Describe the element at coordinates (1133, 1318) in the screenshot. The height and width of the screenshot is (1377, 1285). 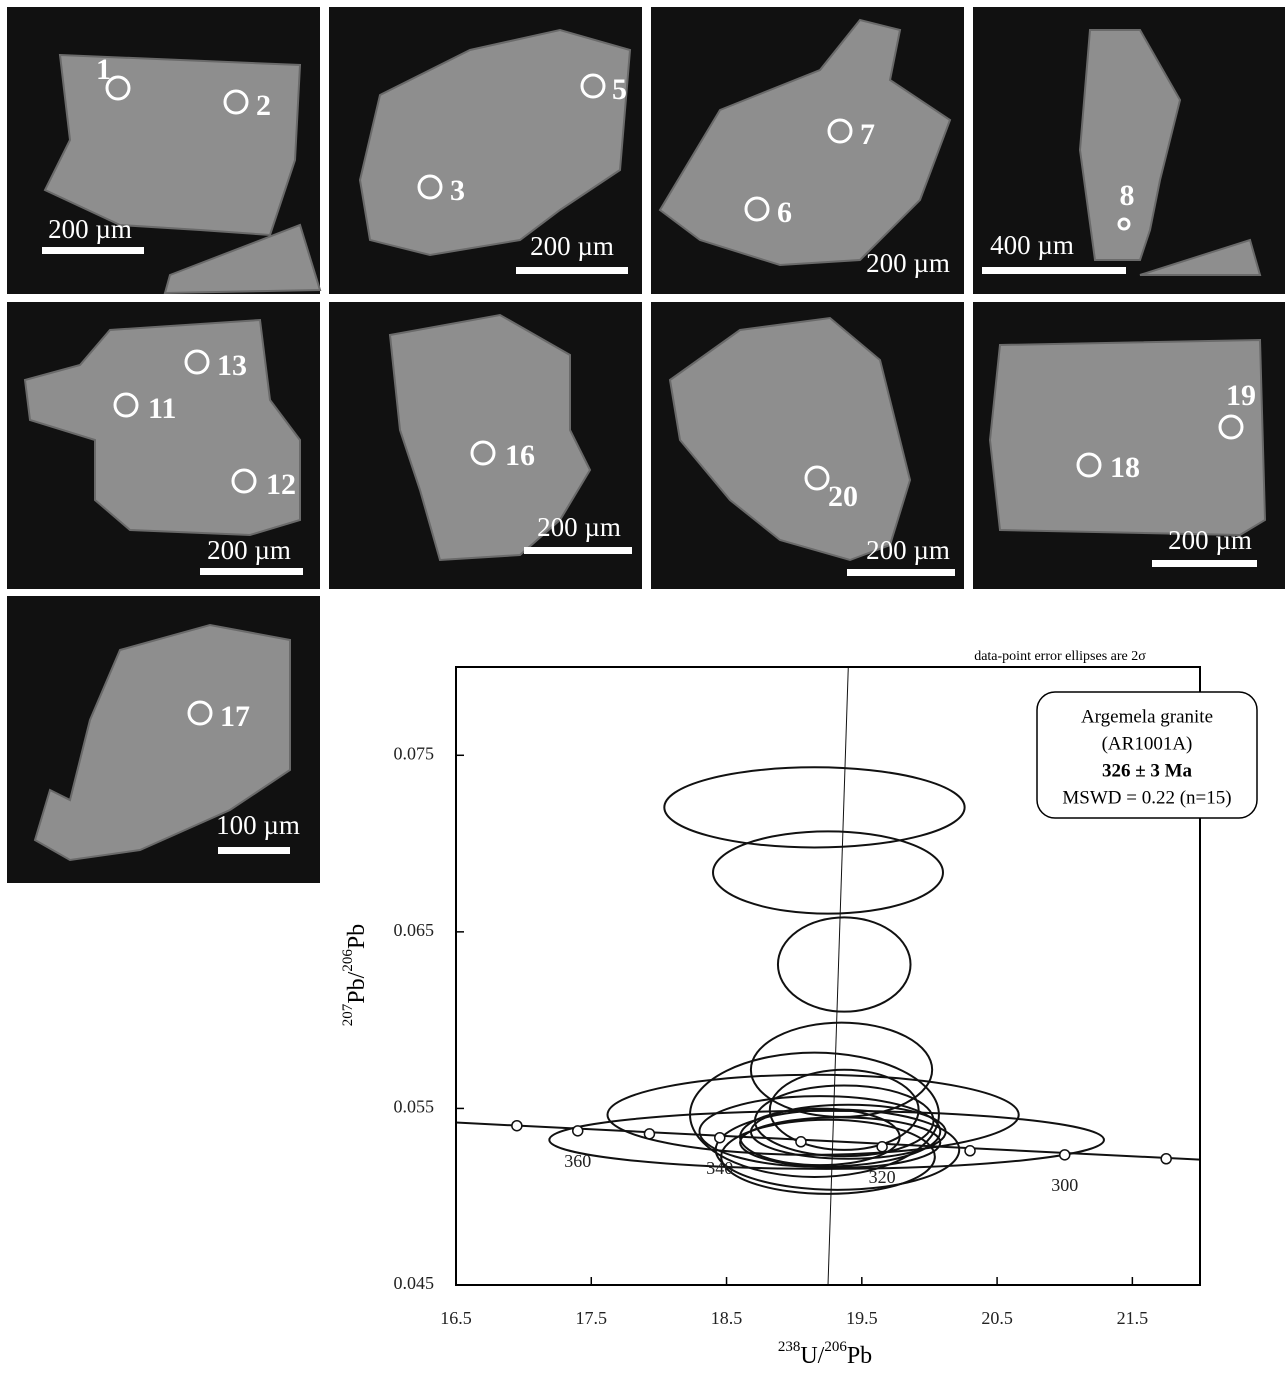
I see `x-tick-label: 21.5` at that location.